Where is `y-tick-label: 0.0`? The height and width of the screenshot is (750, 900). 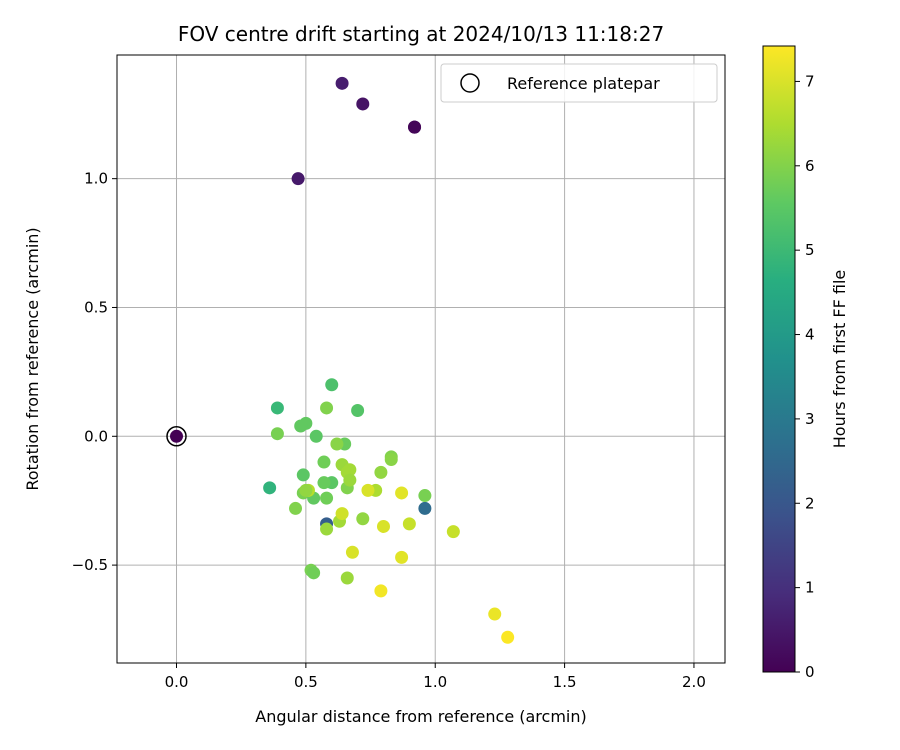
y-tick-label: 0.0 is located at coordinates (96, 436).